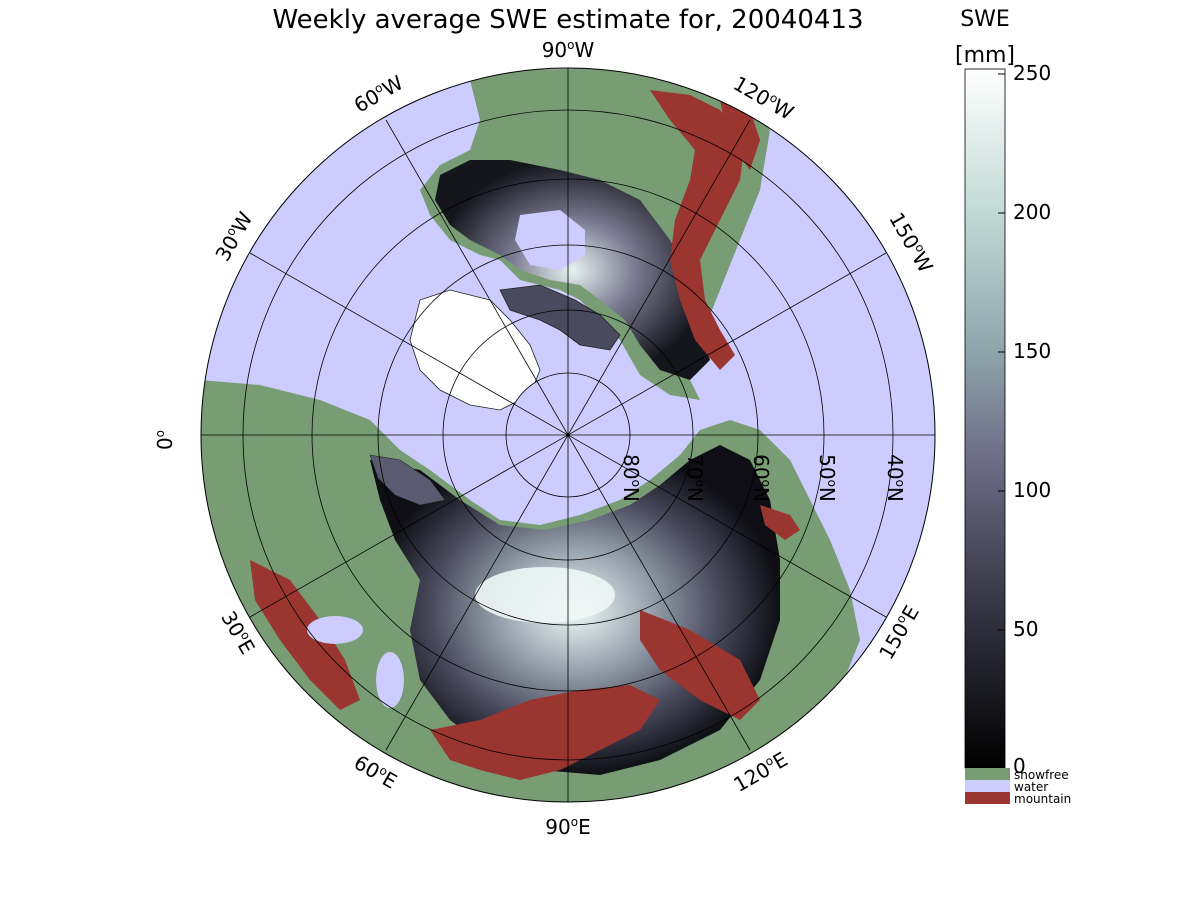 The height and width of the screenshot is (900, 1200). I want to click on lat-label-40n: 40oN, so click(895, 478).